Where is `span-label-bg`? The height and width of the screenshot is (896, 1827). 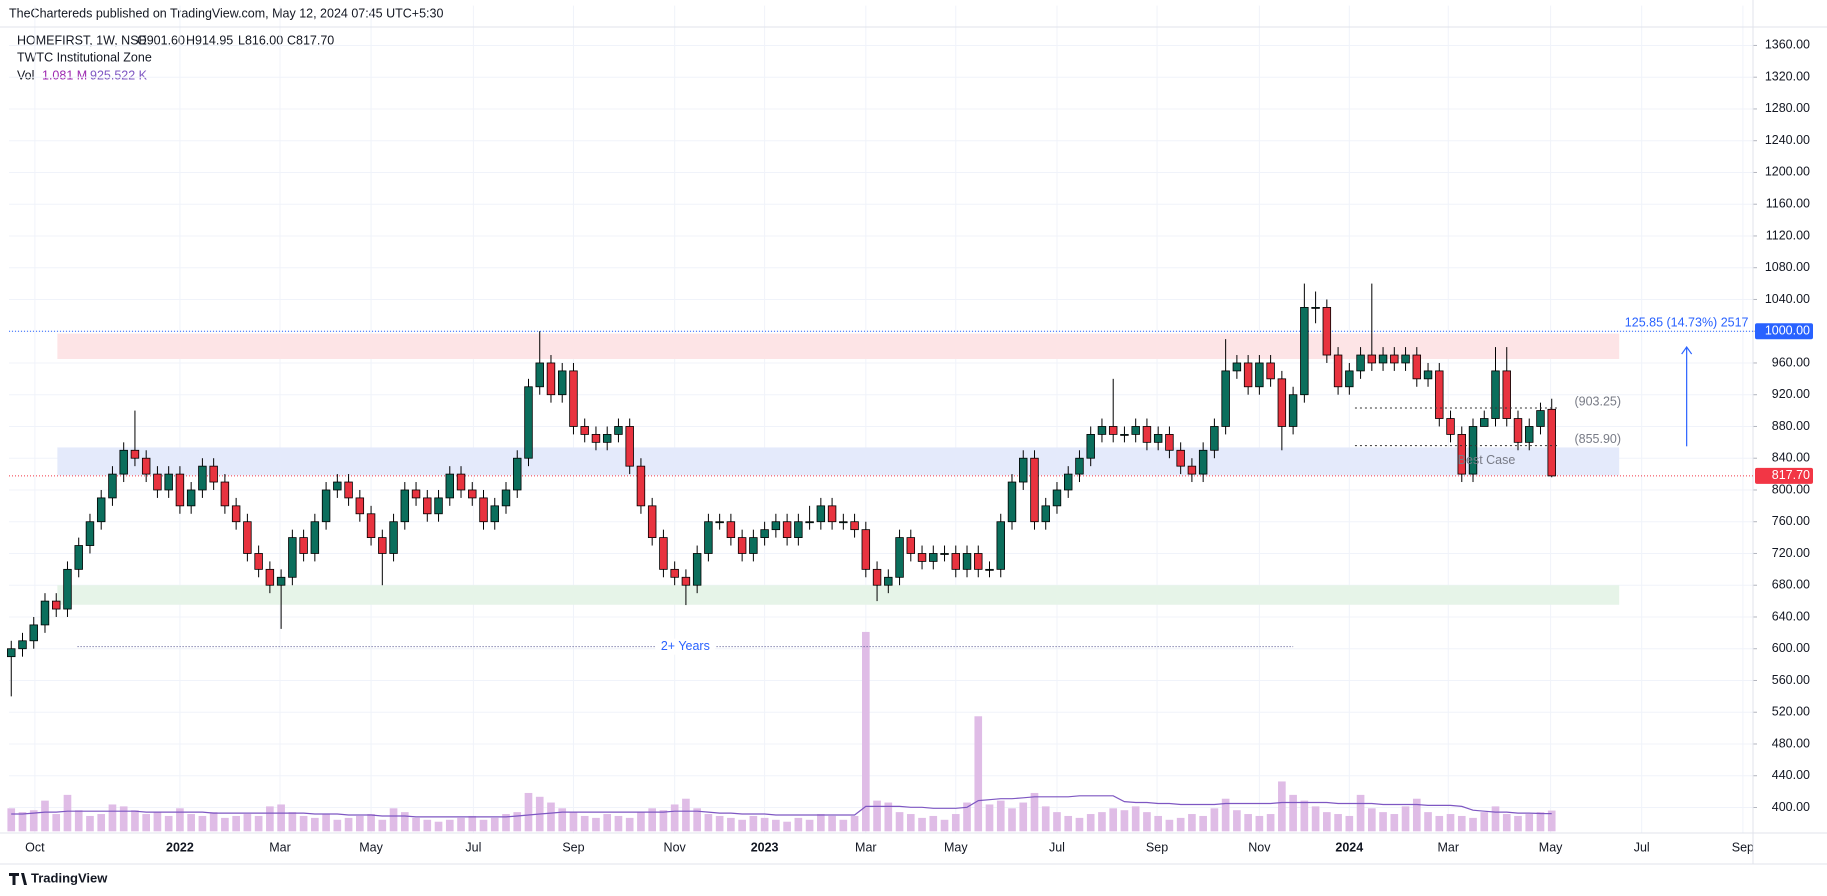
span-label-bg is located at coordinates (685, 646).